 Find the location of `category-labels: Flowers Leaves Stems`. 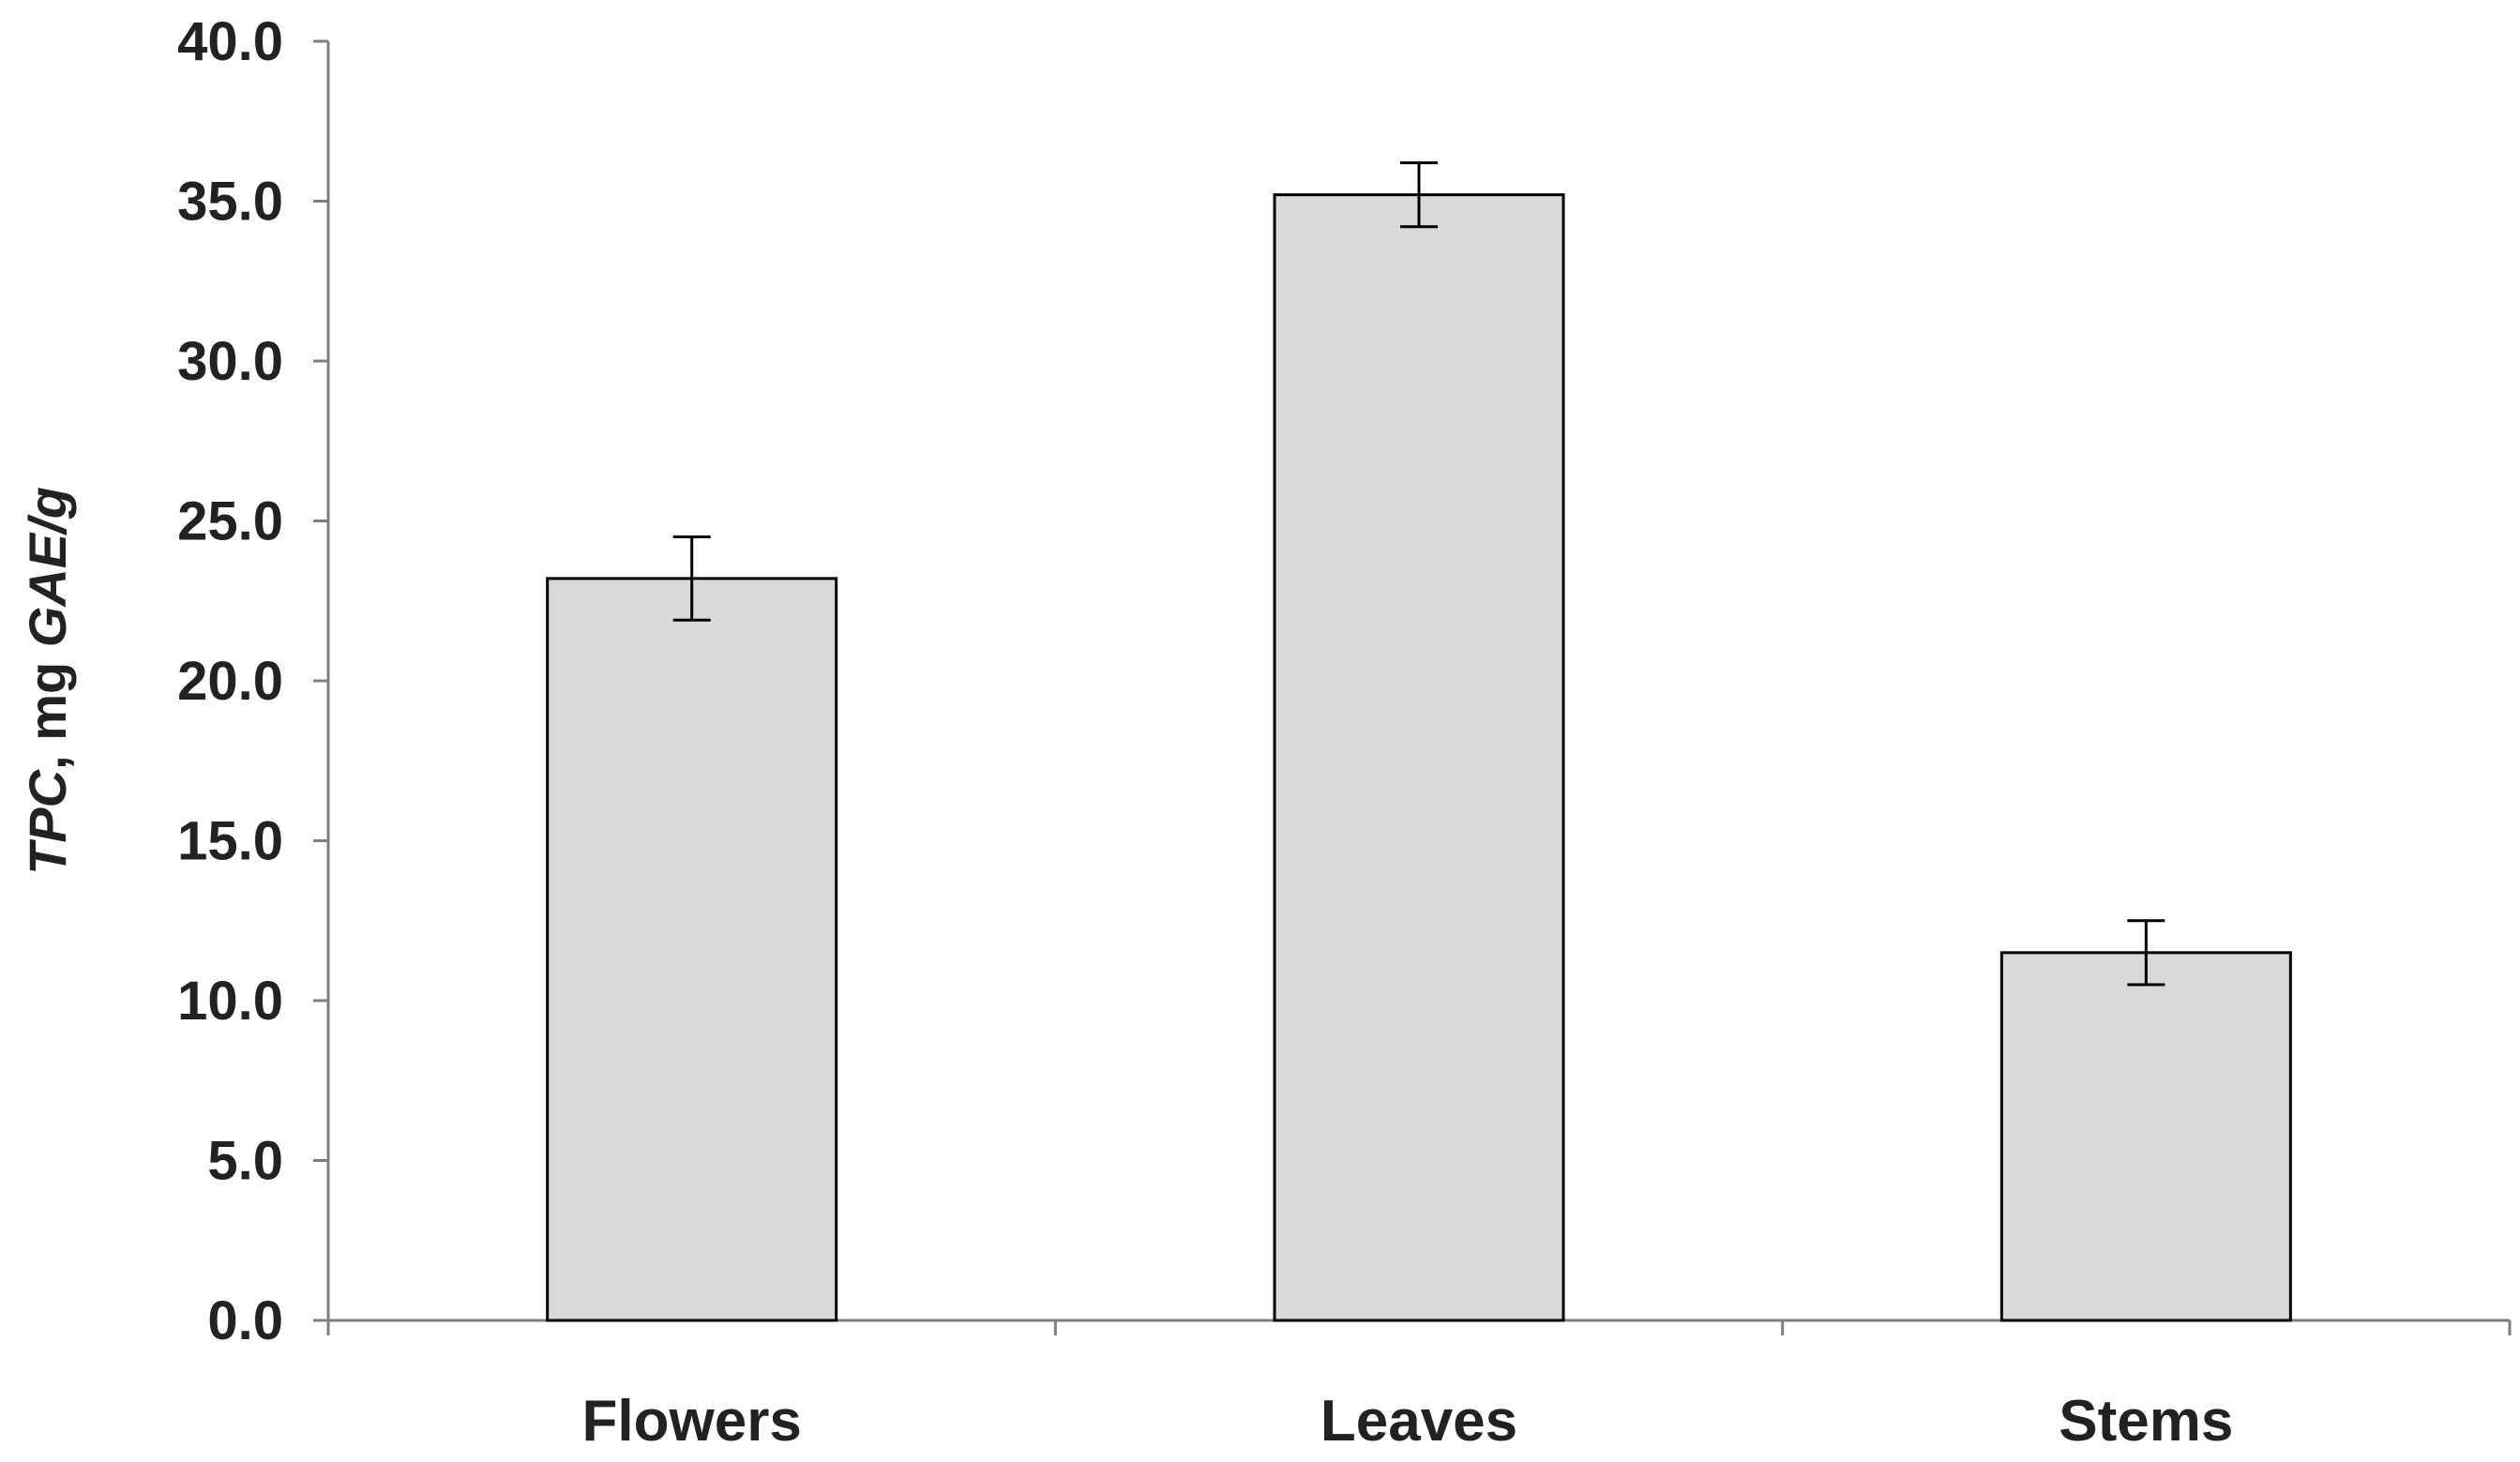

category-labels: Flowers Leaves Stems is located at coordinates (1408, 1421).